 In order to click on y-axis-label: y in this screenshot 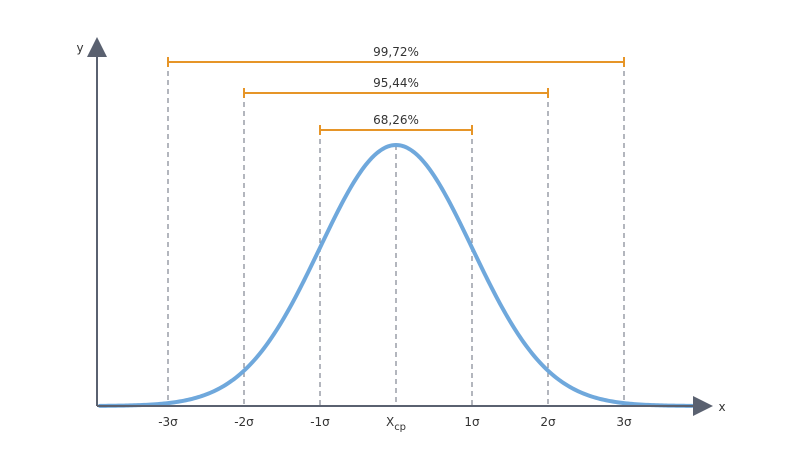, I will do `click(79, 48)`.